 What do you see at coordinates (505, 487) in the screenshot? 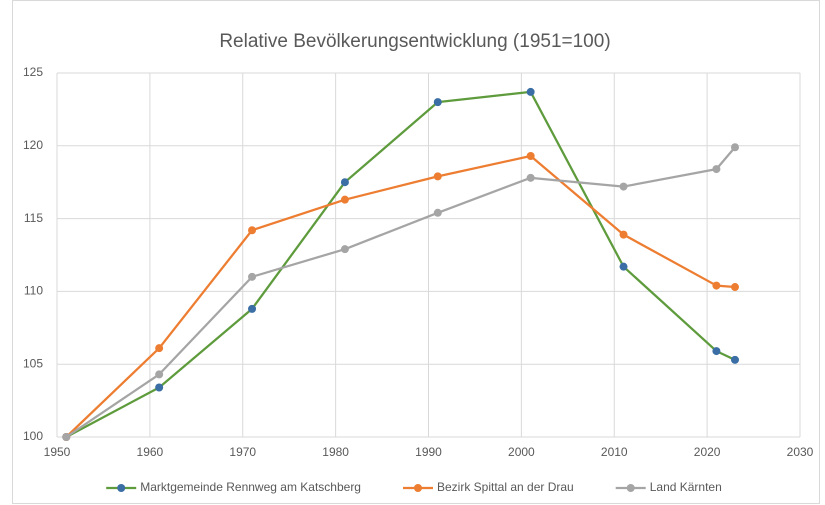
I see `legend-label: Bezirk Spittal an der Drau` at bounding box center [505, 487].